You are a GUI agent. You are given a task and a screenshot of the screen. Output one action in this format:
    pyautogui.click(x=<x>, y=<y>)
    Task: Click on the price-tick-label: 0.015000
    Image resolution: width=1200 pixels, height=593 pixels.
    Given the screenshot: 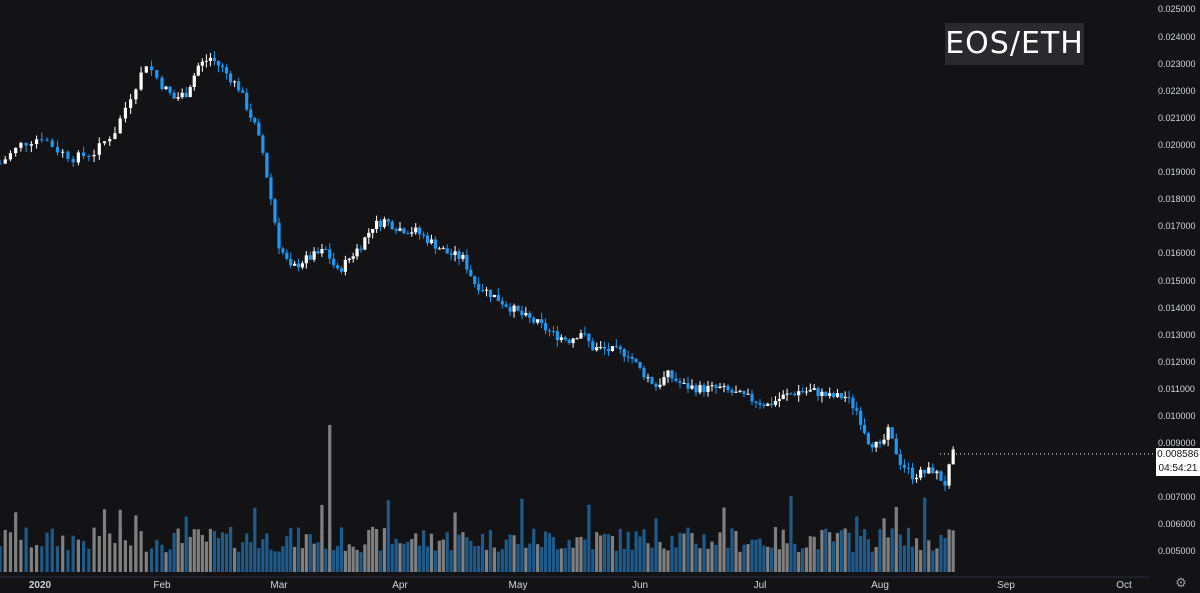 What is the action you would take?
    pyautogui.click(x=1177, y=281)
    